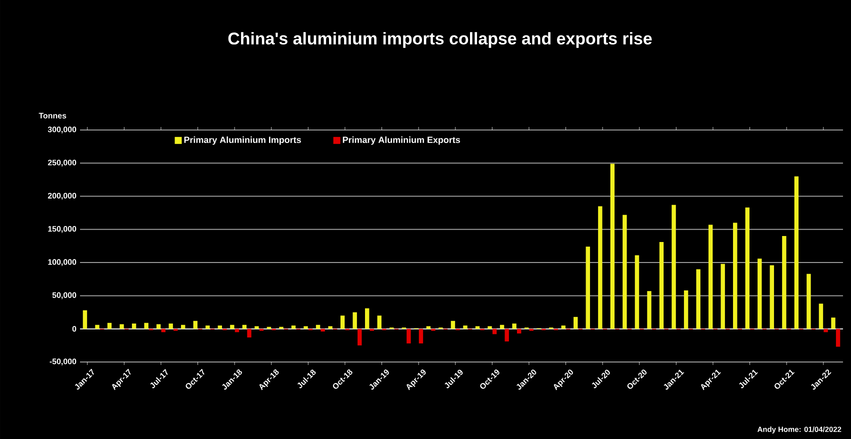 This screenshot has width=851, height=439. What do you see at coordinates (242, 140) in the screenshot?
I see `legend-label: Primary Aluminium Imports` at bounding box center [242, 140].